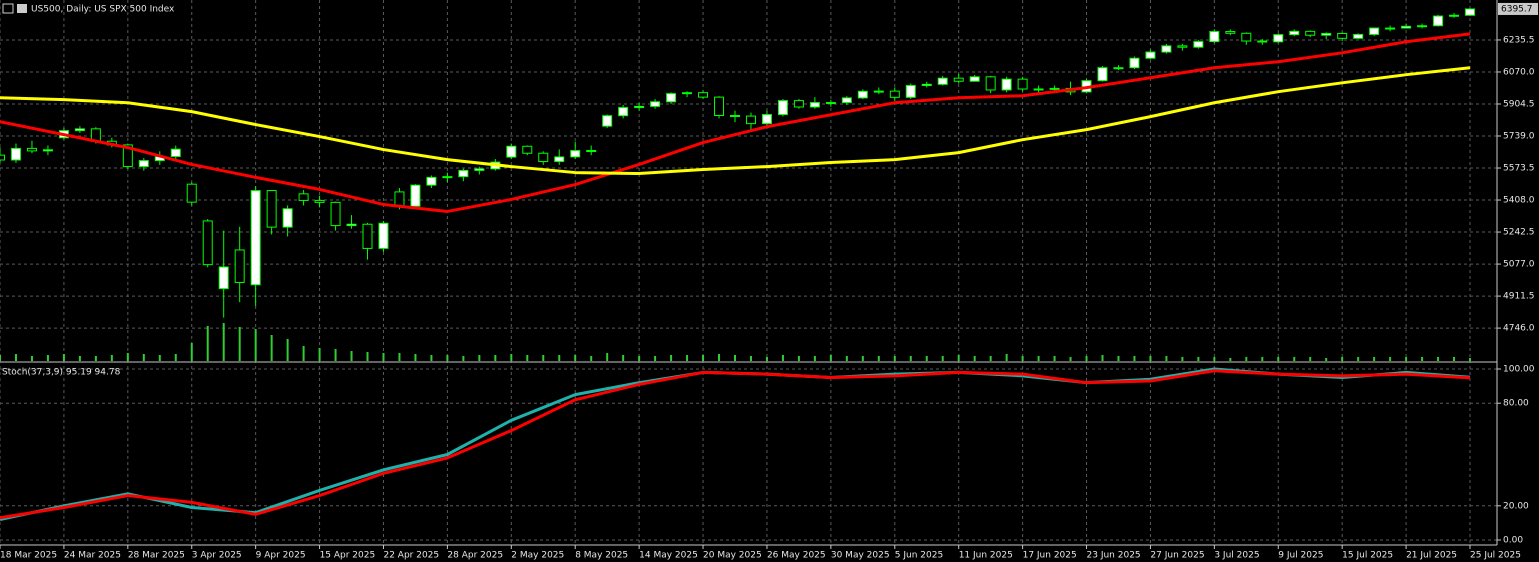 The width and height of the screenshot is (1539, 562). Describe the element at coordinates (537, 556) in the screenshot. I see `x-tick-label: 2 May 2025` at that location.